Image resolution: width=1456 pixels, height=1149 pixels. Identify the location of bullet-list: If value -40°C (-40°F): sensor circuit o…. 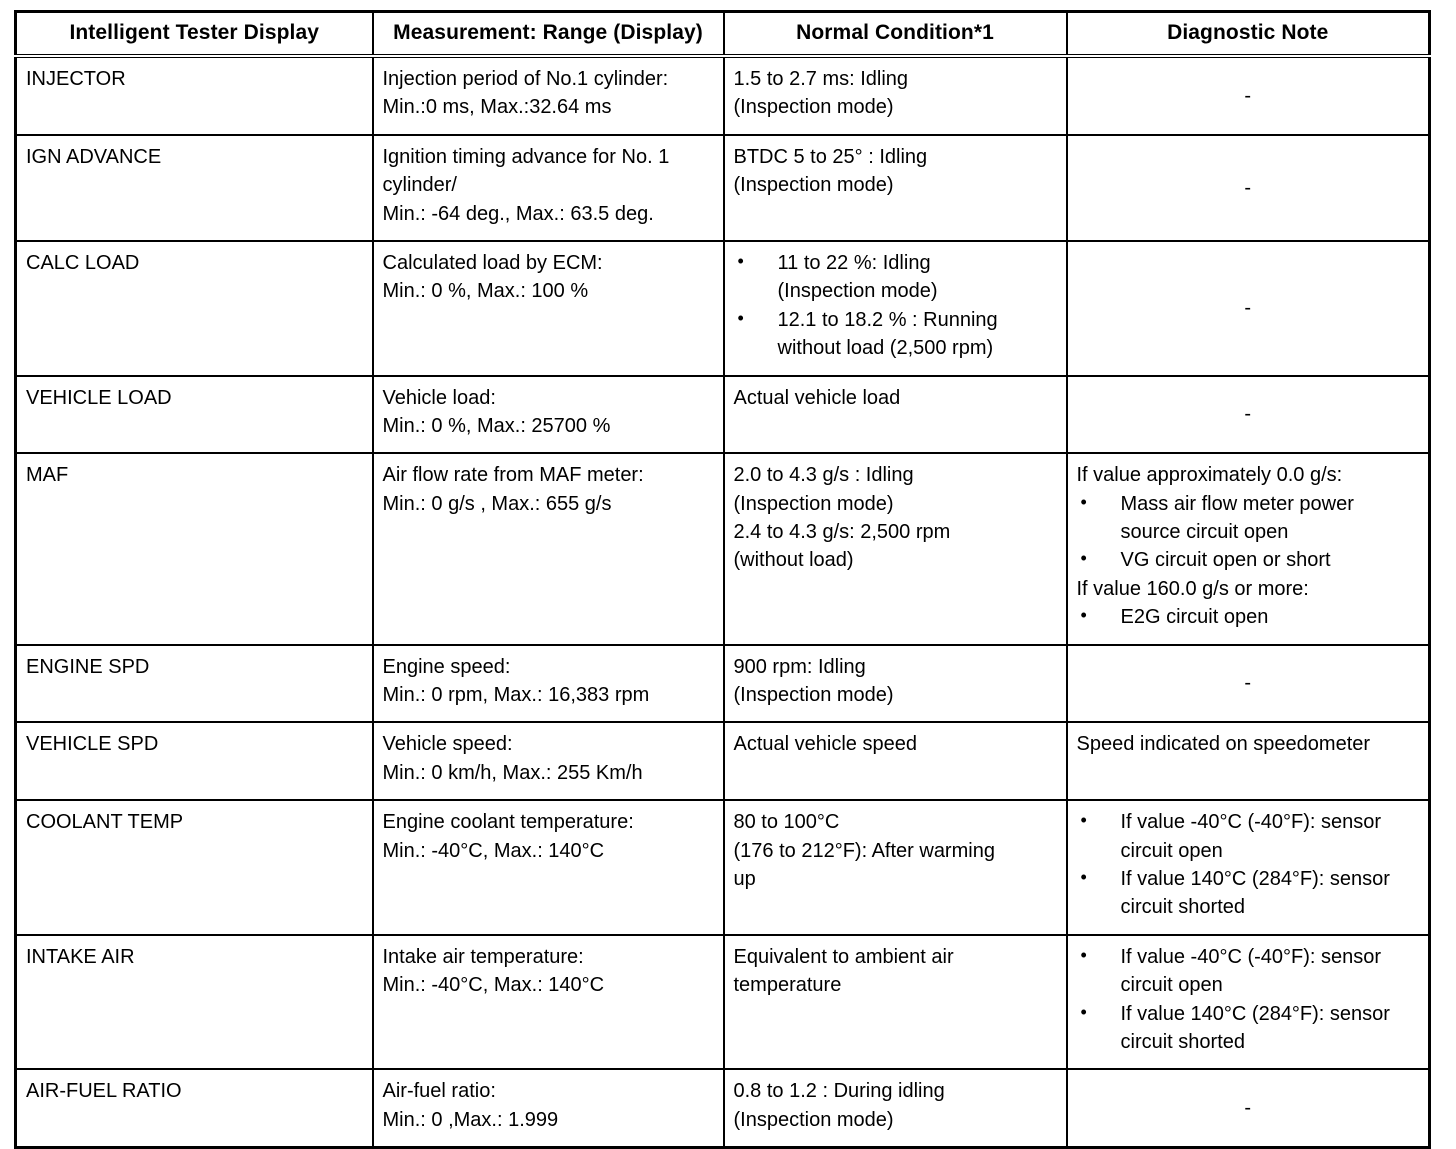
(1248, 971).